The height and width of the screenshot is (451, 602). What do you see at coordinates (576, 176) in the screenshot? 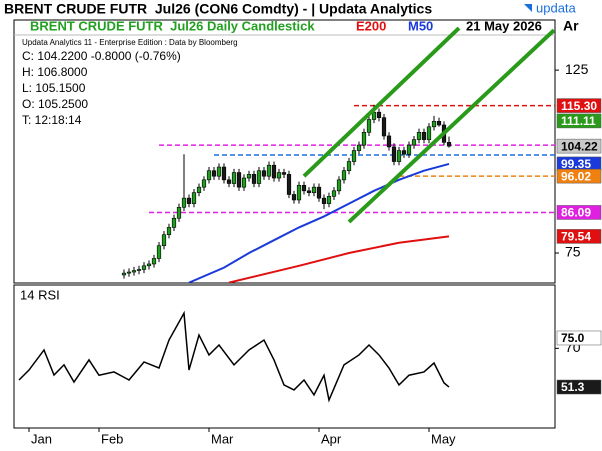
I see `price-tag-label: 96.02` at bounding box center [576, 176].